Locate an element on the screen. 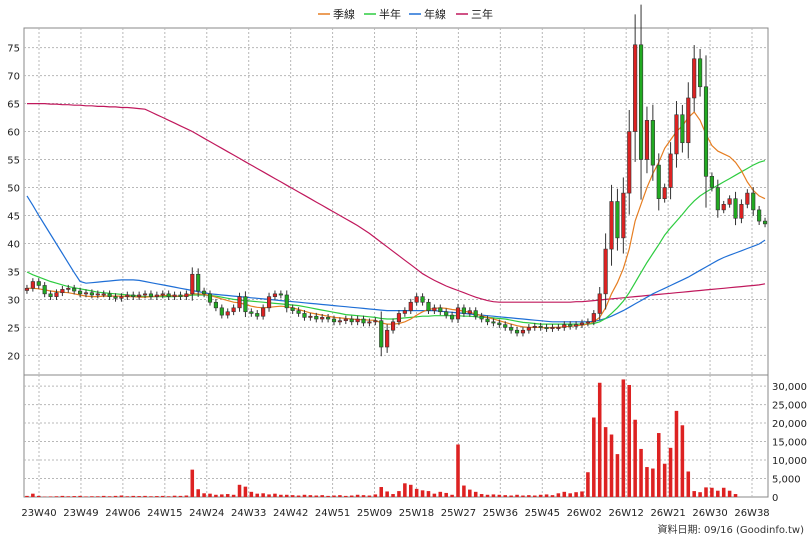 This screenshot has width=808, height=540. x-tick-label: 25W36 is located at coordinates (500, 513).